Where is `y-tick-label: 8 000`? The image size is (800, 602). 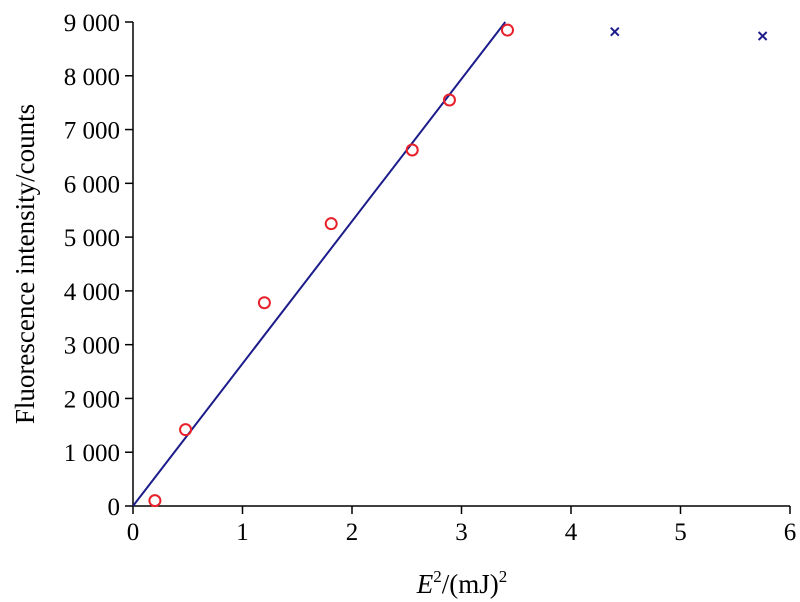 y-tick-label: 8 000 is located at coordinates (92, 77).